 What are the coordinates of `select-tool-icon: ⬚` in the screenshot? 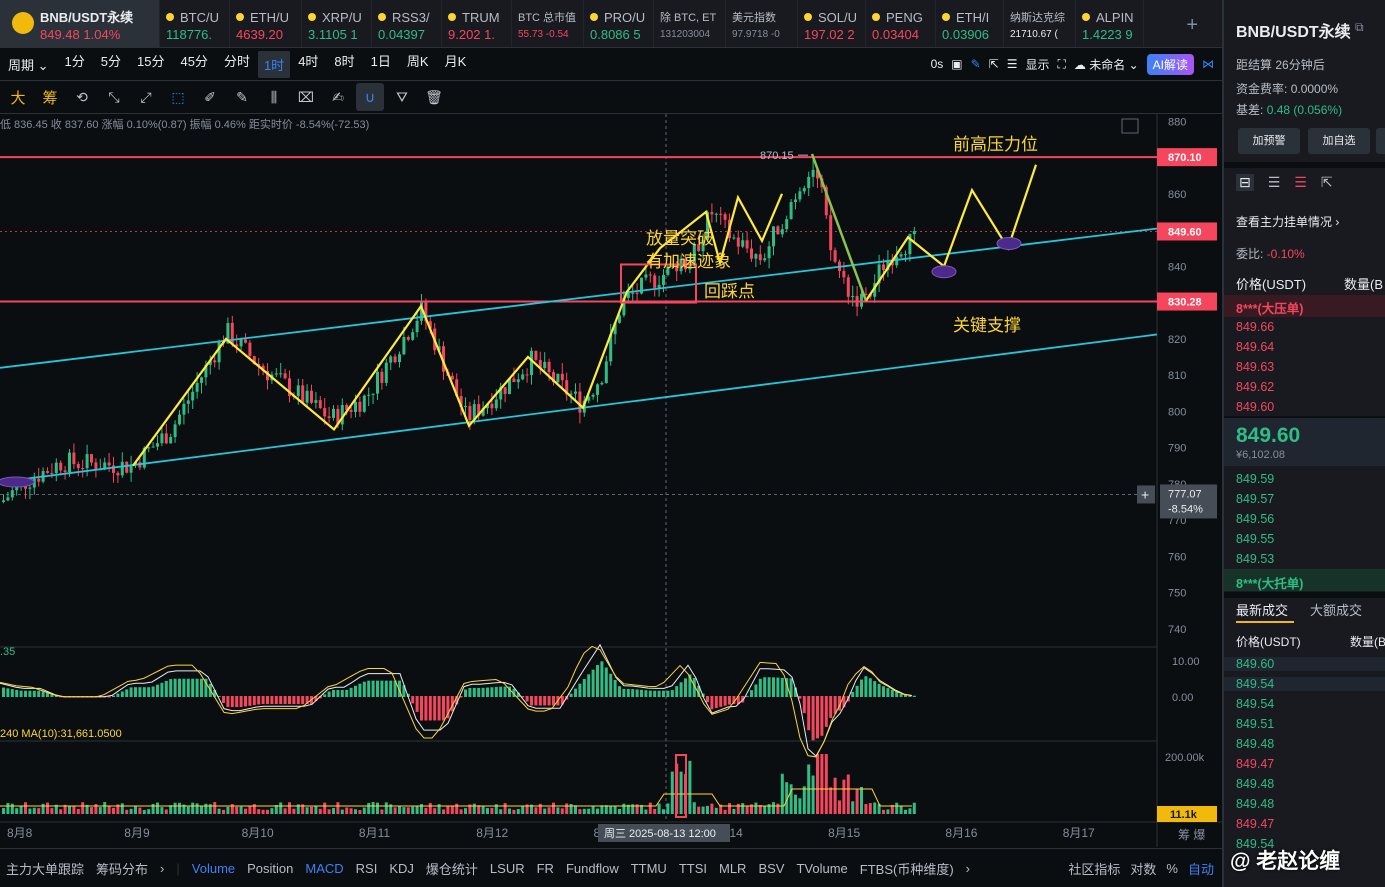 It's located at (178, 96).